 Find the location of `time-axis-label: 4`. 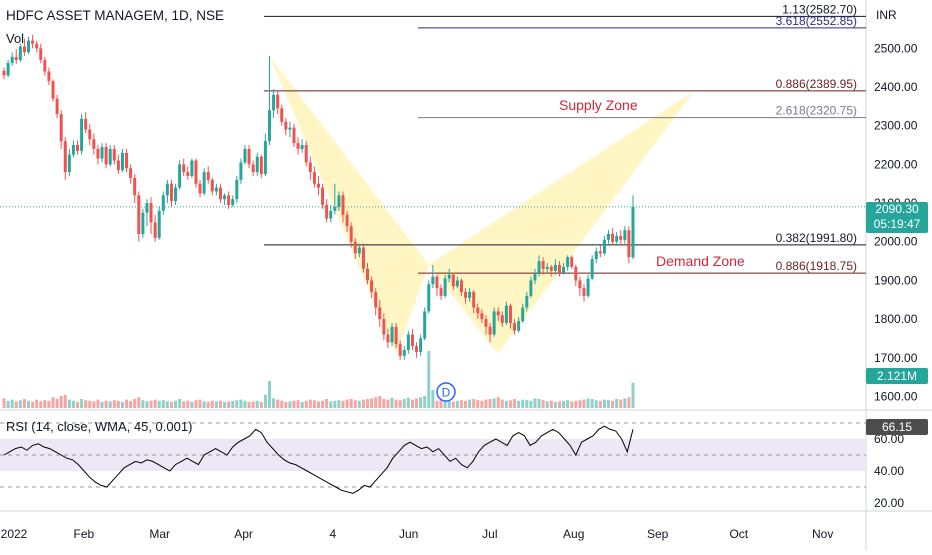

time-axis-label: 4 is located at coordinates (333, 534).